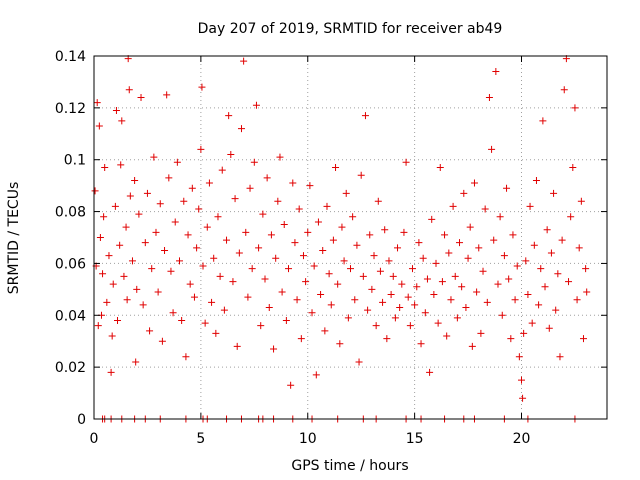 Image resolution: width=640 pixels, height=480 pixels. I want to click on y-tick-label: 0.06, so click(70, 264).